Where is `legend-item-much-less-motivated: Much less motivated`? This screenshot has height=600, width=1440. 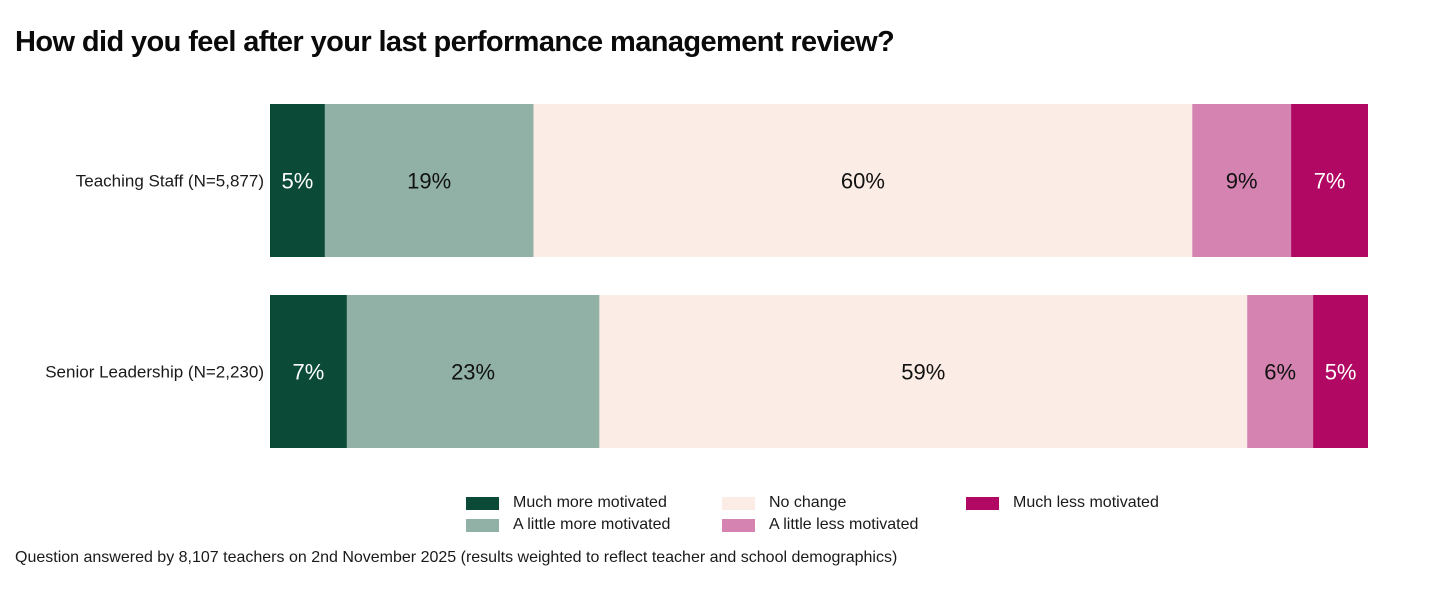 legend-item-much-less-motivated: Much less motivated is located at coordinates (1062, 503).